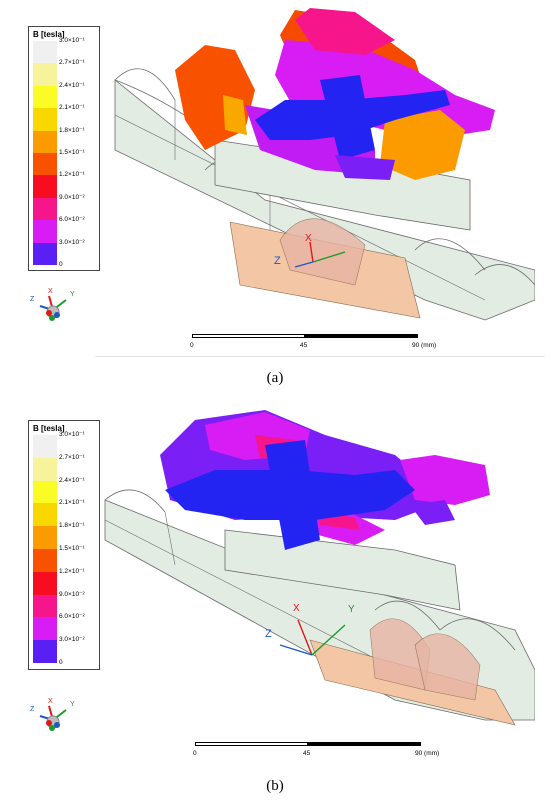 The width and height of the screenshot is (550, 806). Describe the element at coordinates (316, 754) in the screenshot. I see `scale-bar-b: 0 45 90 (mm)` at that location.